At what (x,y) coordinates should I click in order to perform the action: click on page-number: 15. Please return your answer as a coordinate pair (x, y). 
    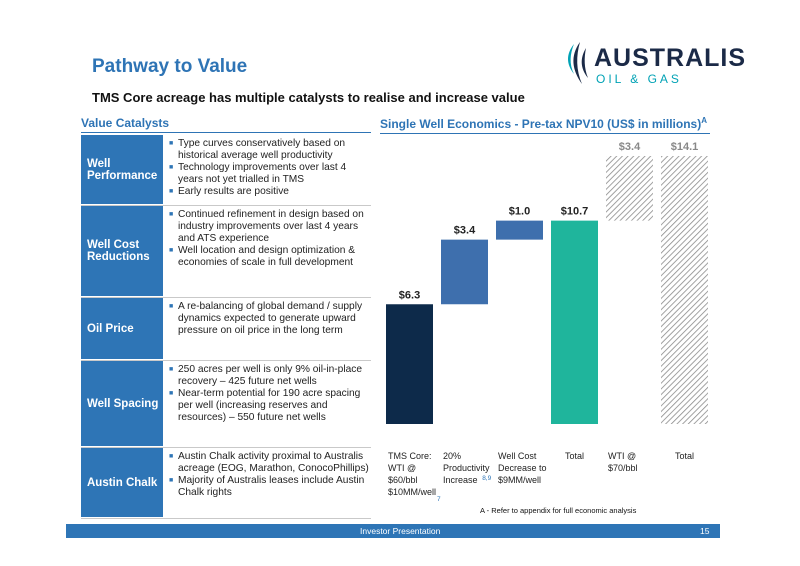
    Looking at the image, I should click on (705, 531).